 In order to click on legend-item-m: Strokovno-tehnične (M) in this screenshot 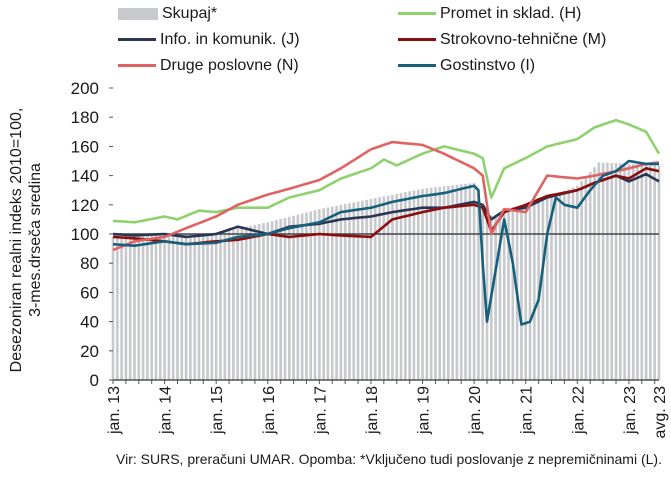, I will do `click(502, 40)`.